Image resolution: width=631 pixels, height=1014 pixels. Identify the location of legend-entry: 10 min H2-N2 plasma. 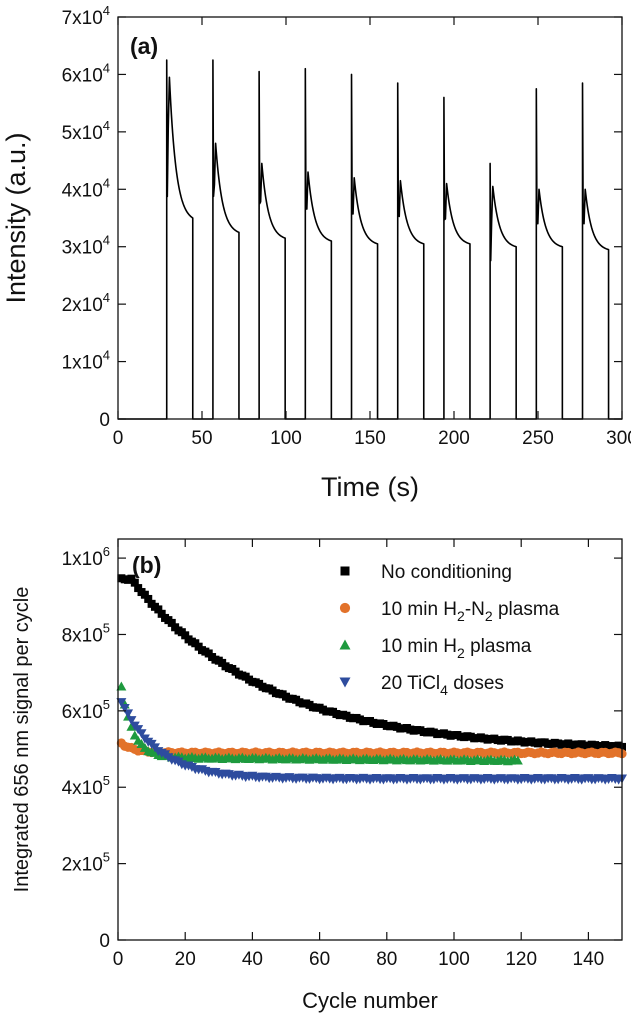
(470, 611).